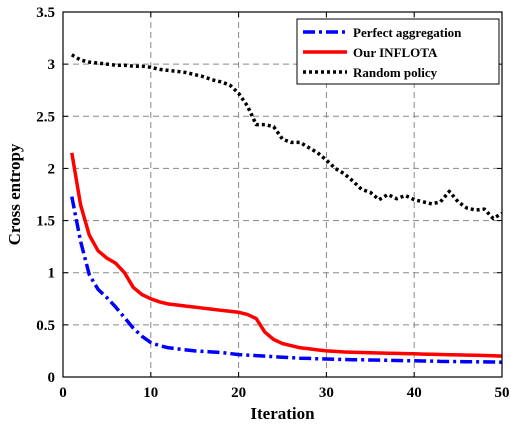 The height and width of the screenshot is (435, 511). What do you see at coordinates (414, 393) in the screenshot?
I see `x-tick-label: 40` at bounding box center [414, 393].